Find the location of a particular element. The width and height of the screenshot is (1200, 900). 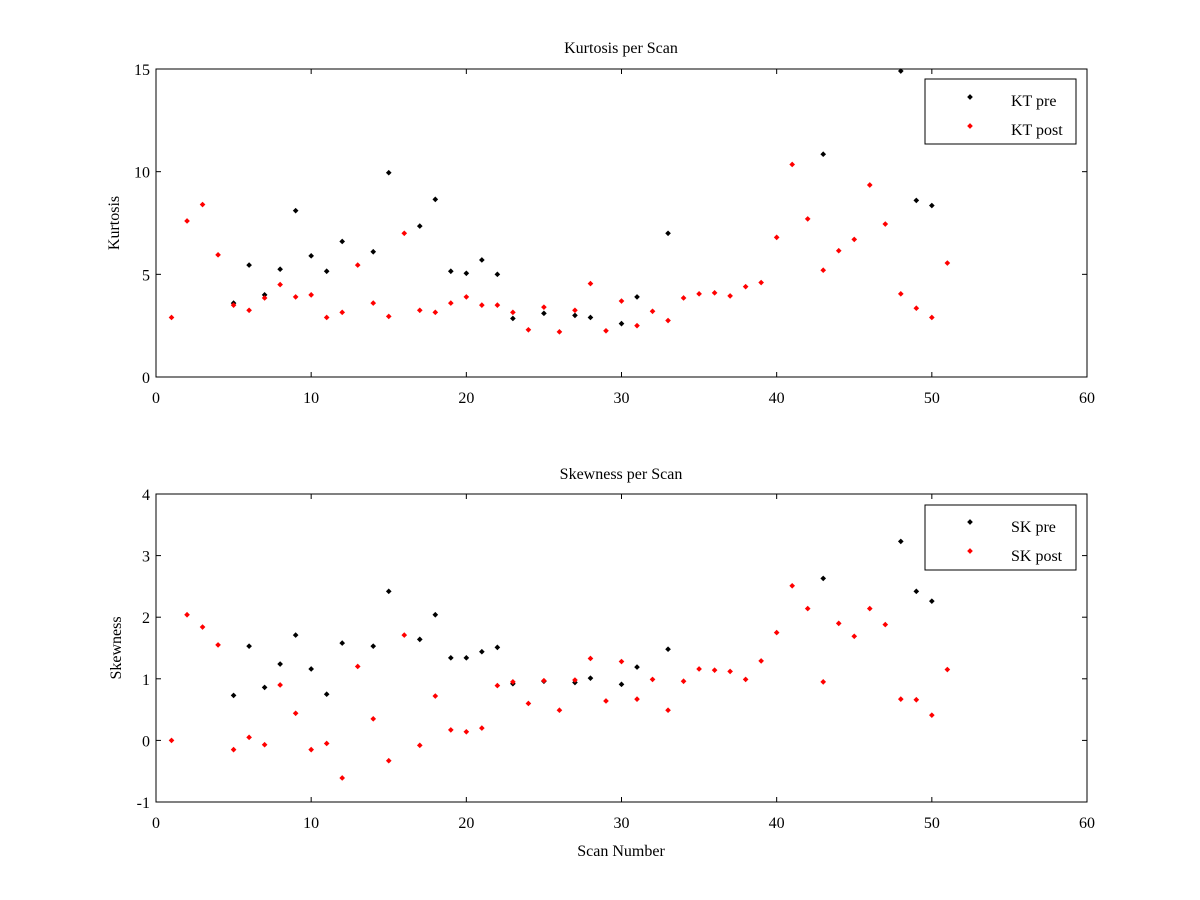

kurtosis-y-tick-label: 10 is located at coordinates (142, 173).